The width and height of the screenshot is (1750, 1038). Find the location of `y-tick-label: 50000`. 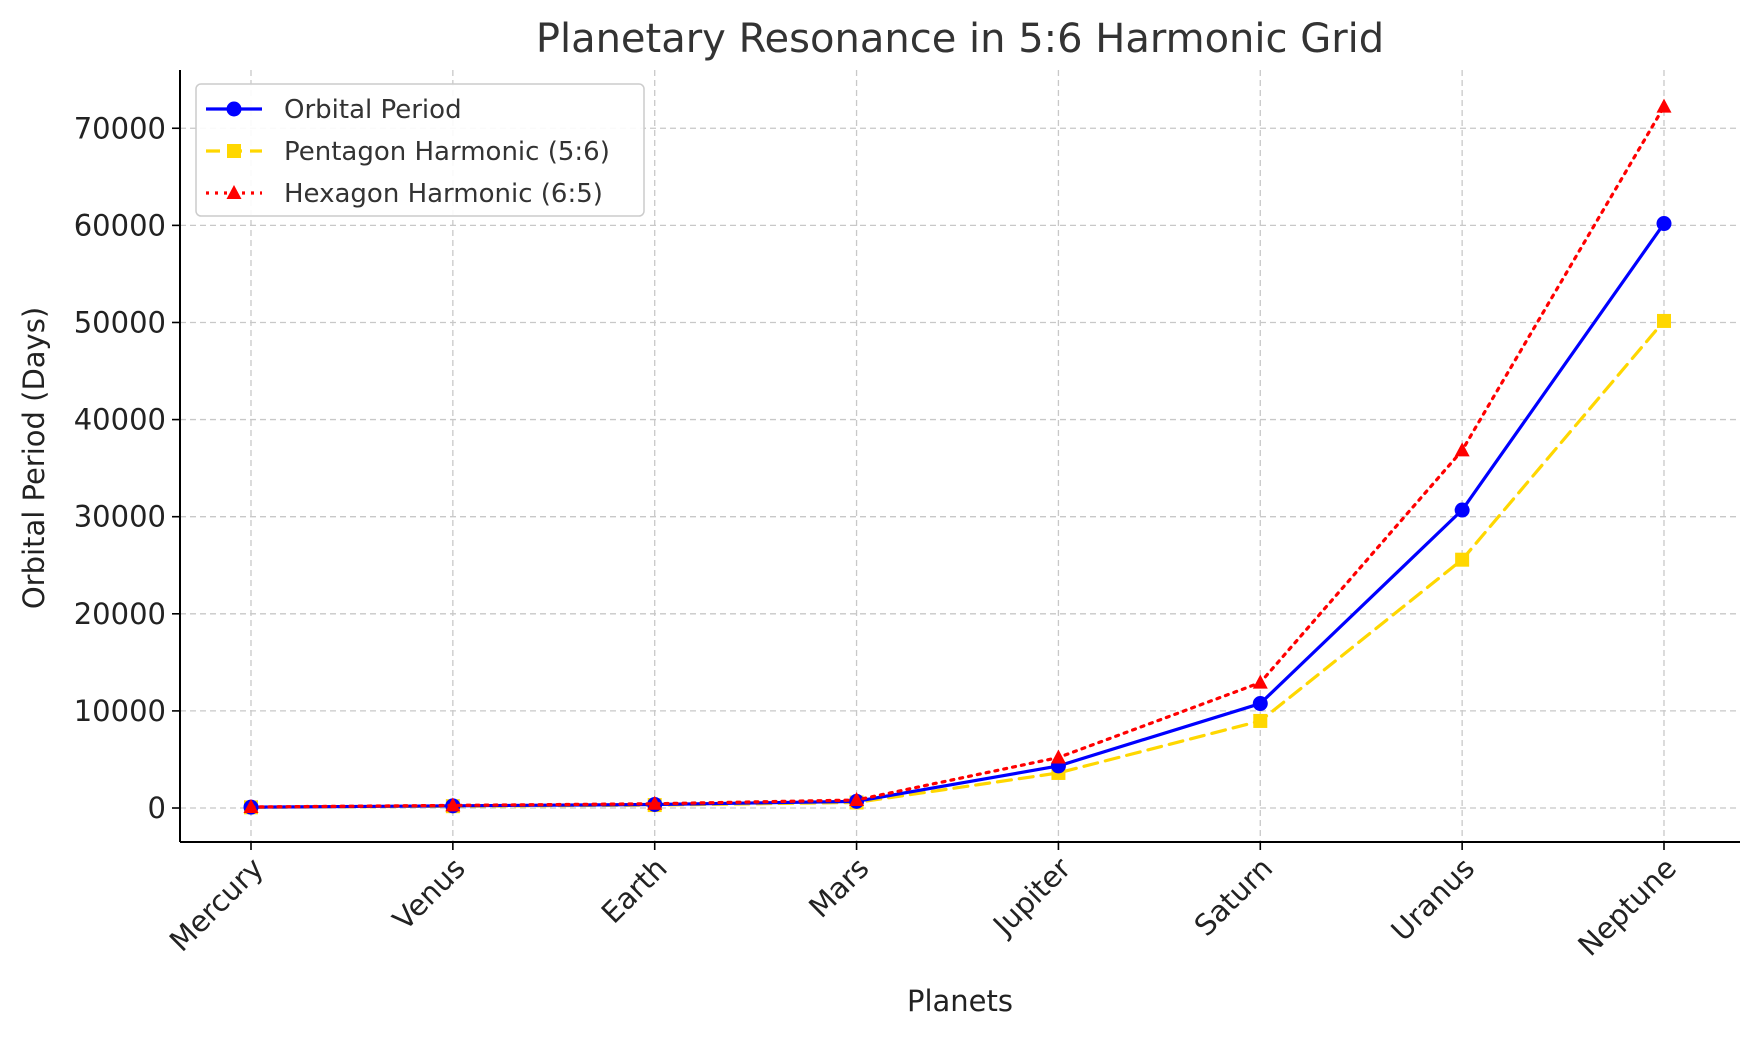

y-tick-label: 50000 is located at coordinates (120, 322).